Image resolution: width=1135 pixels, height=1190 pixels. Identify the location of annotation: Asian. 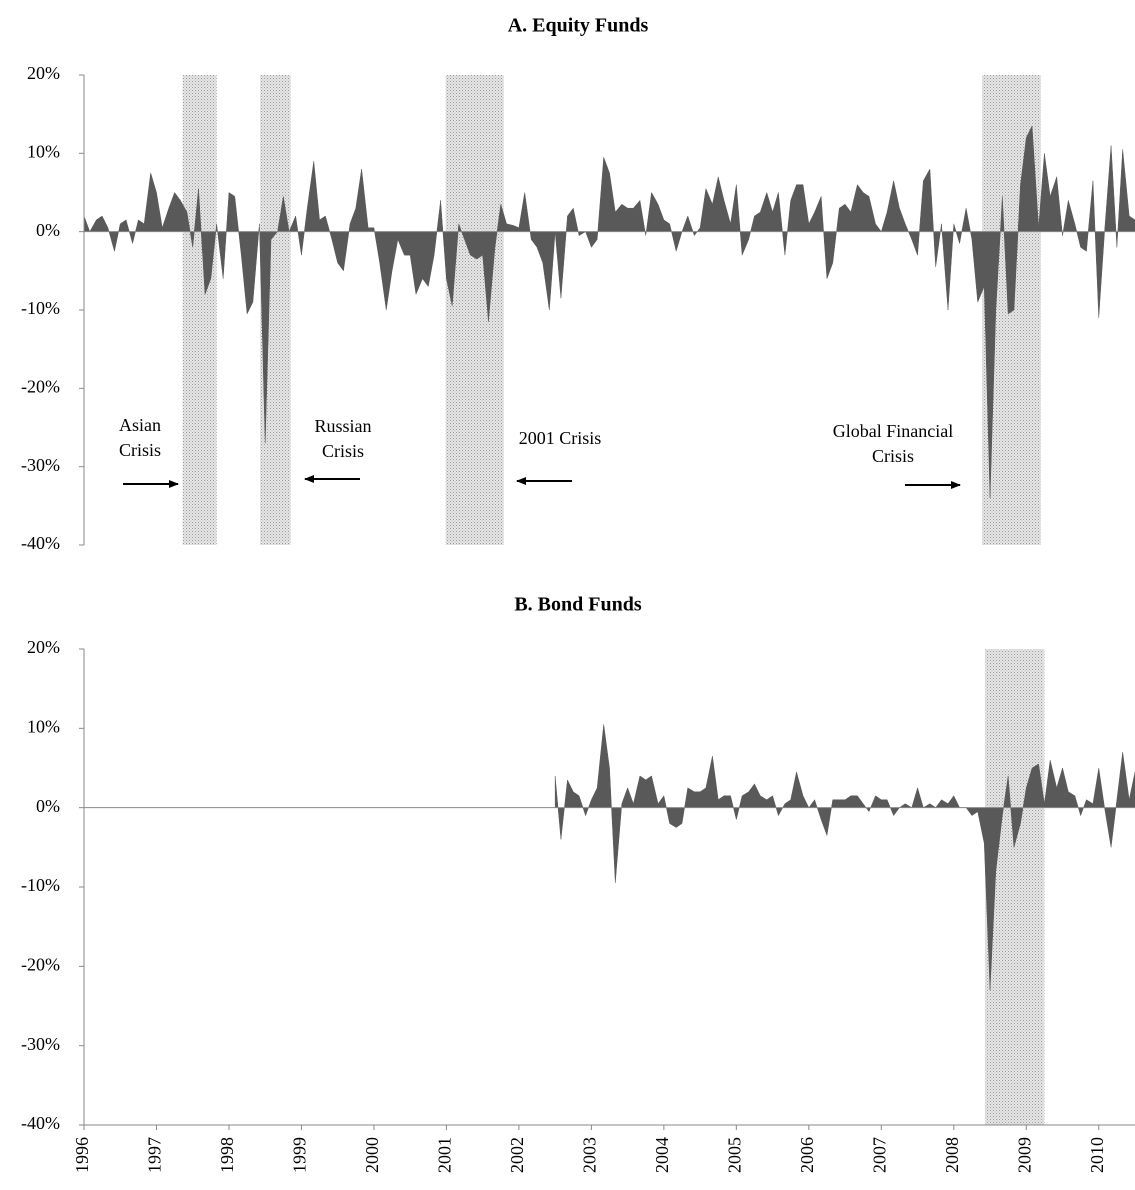
(140, 425).